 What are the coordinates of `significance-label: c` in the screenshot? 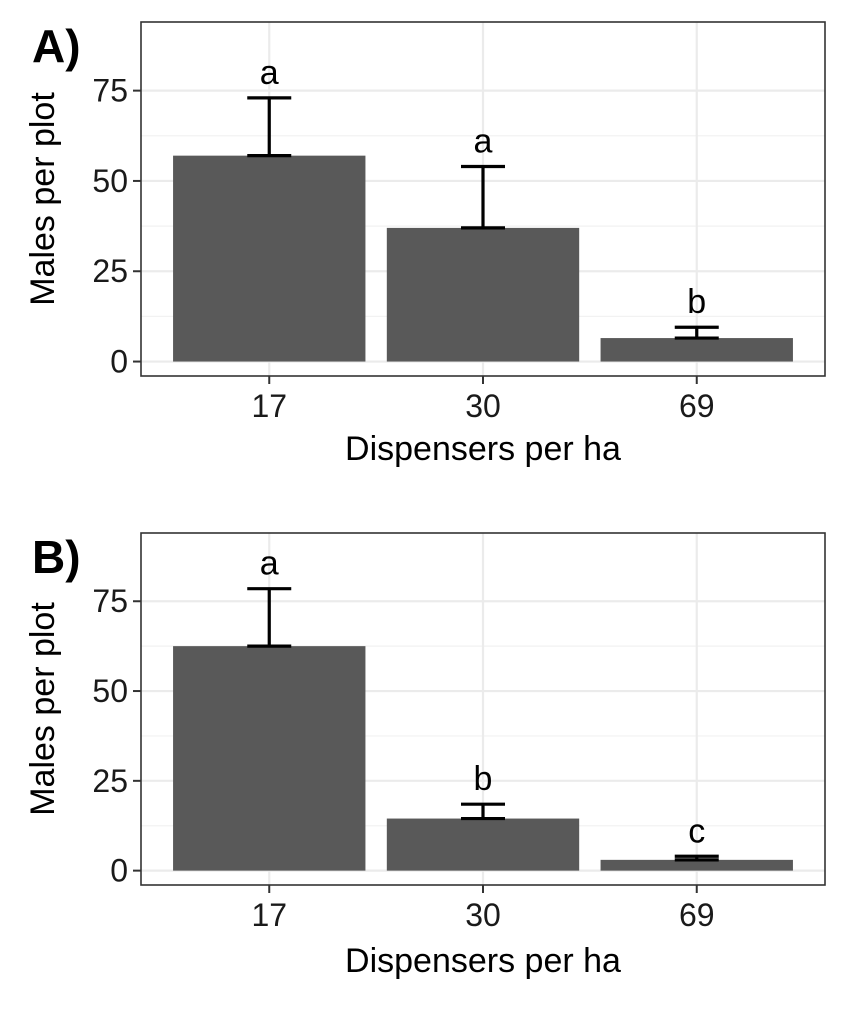 It's located at (696, 831).